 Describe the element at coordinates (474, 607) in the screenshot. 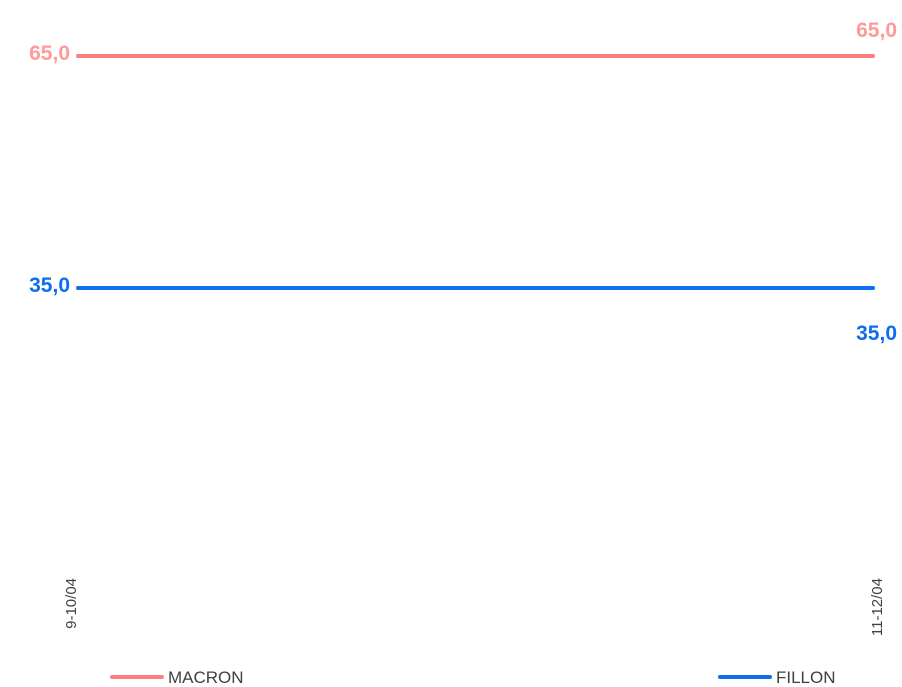

I see `x-axis-ticks: 9-10/04 11-12/04` at that location.